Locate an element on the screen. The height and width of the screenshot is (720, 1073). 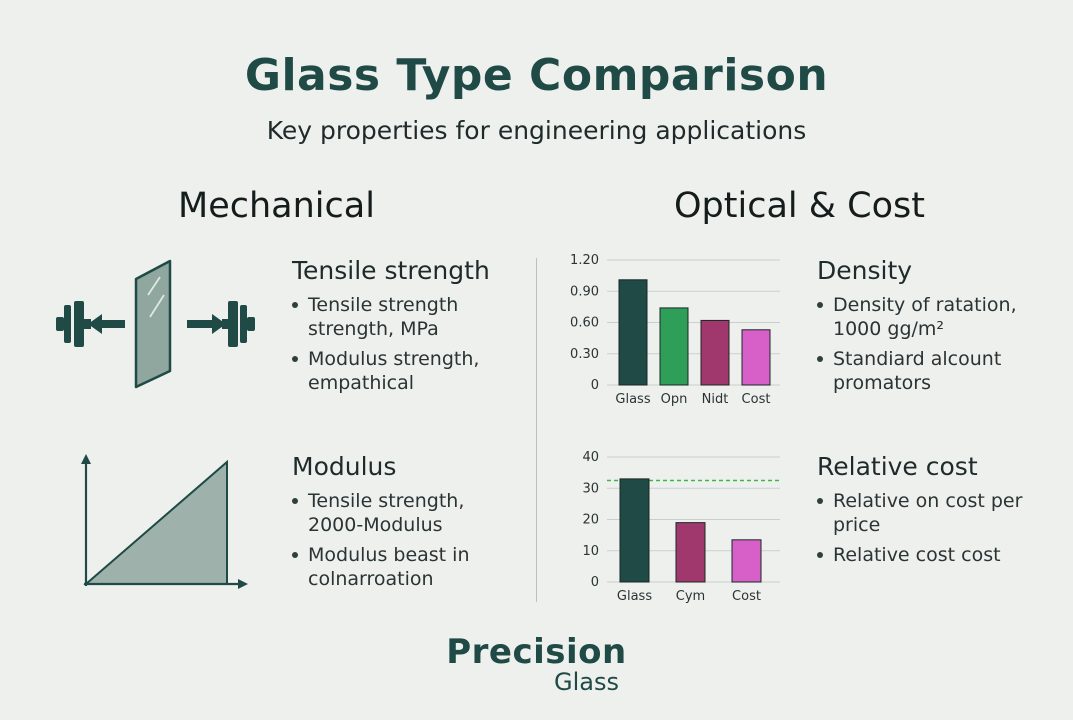
x-category-label: Cym is located at coordinates (690, 596).